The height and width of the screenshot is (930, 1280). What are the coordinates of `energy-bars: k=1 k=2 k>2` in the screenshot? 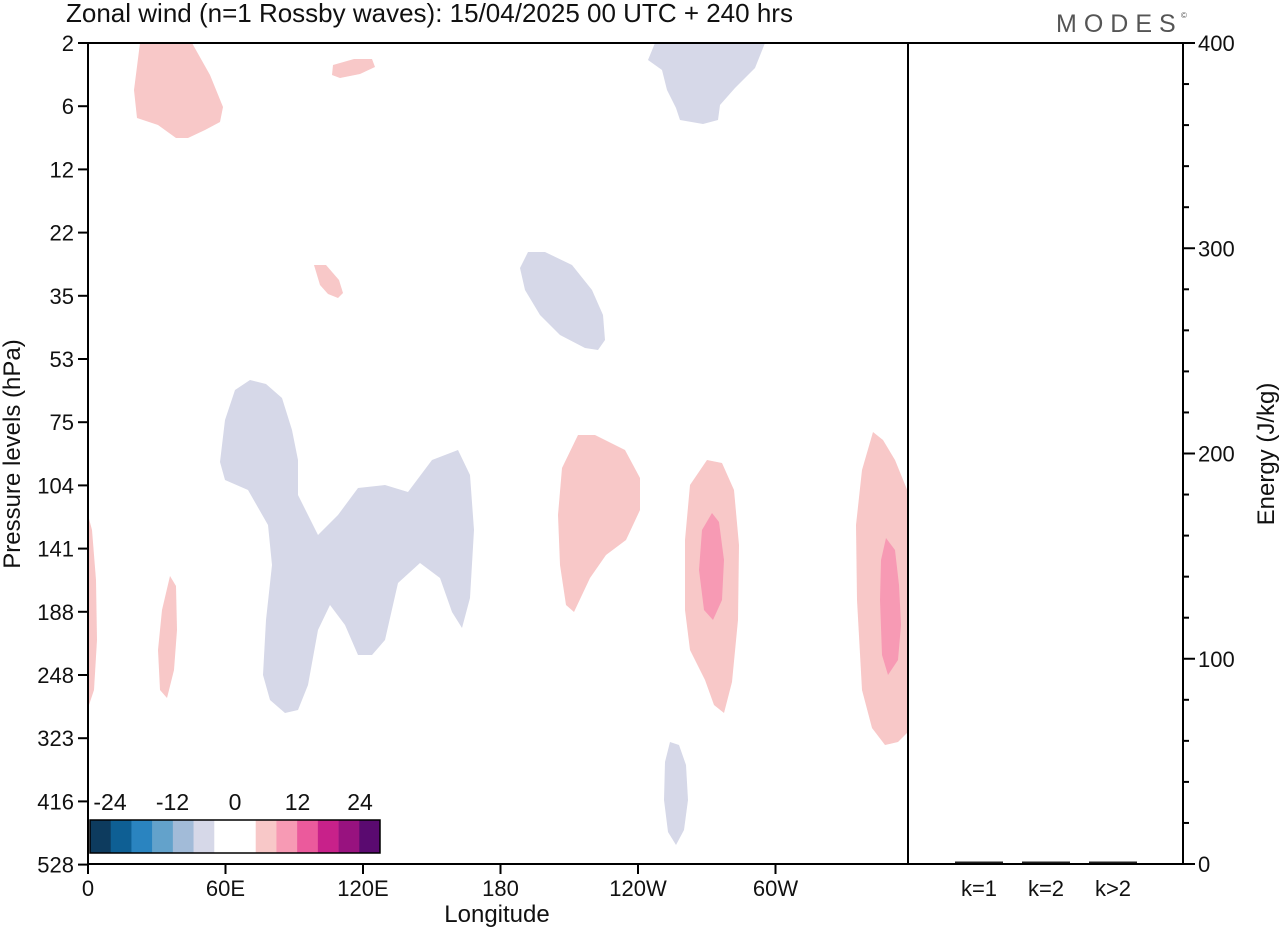 It's located at (1046, 881).